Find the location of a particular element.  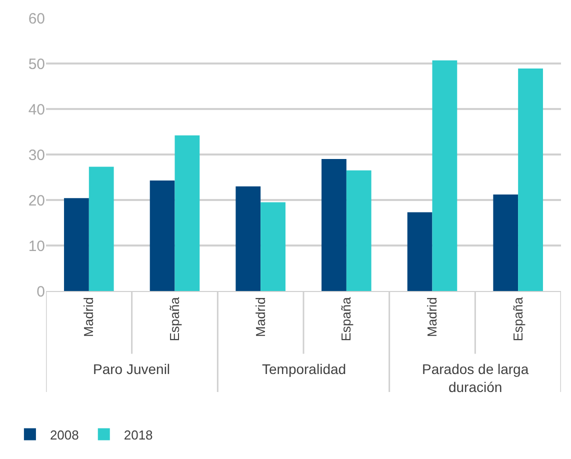

y-tick-label: 10 is located at coordinates (36, 246).